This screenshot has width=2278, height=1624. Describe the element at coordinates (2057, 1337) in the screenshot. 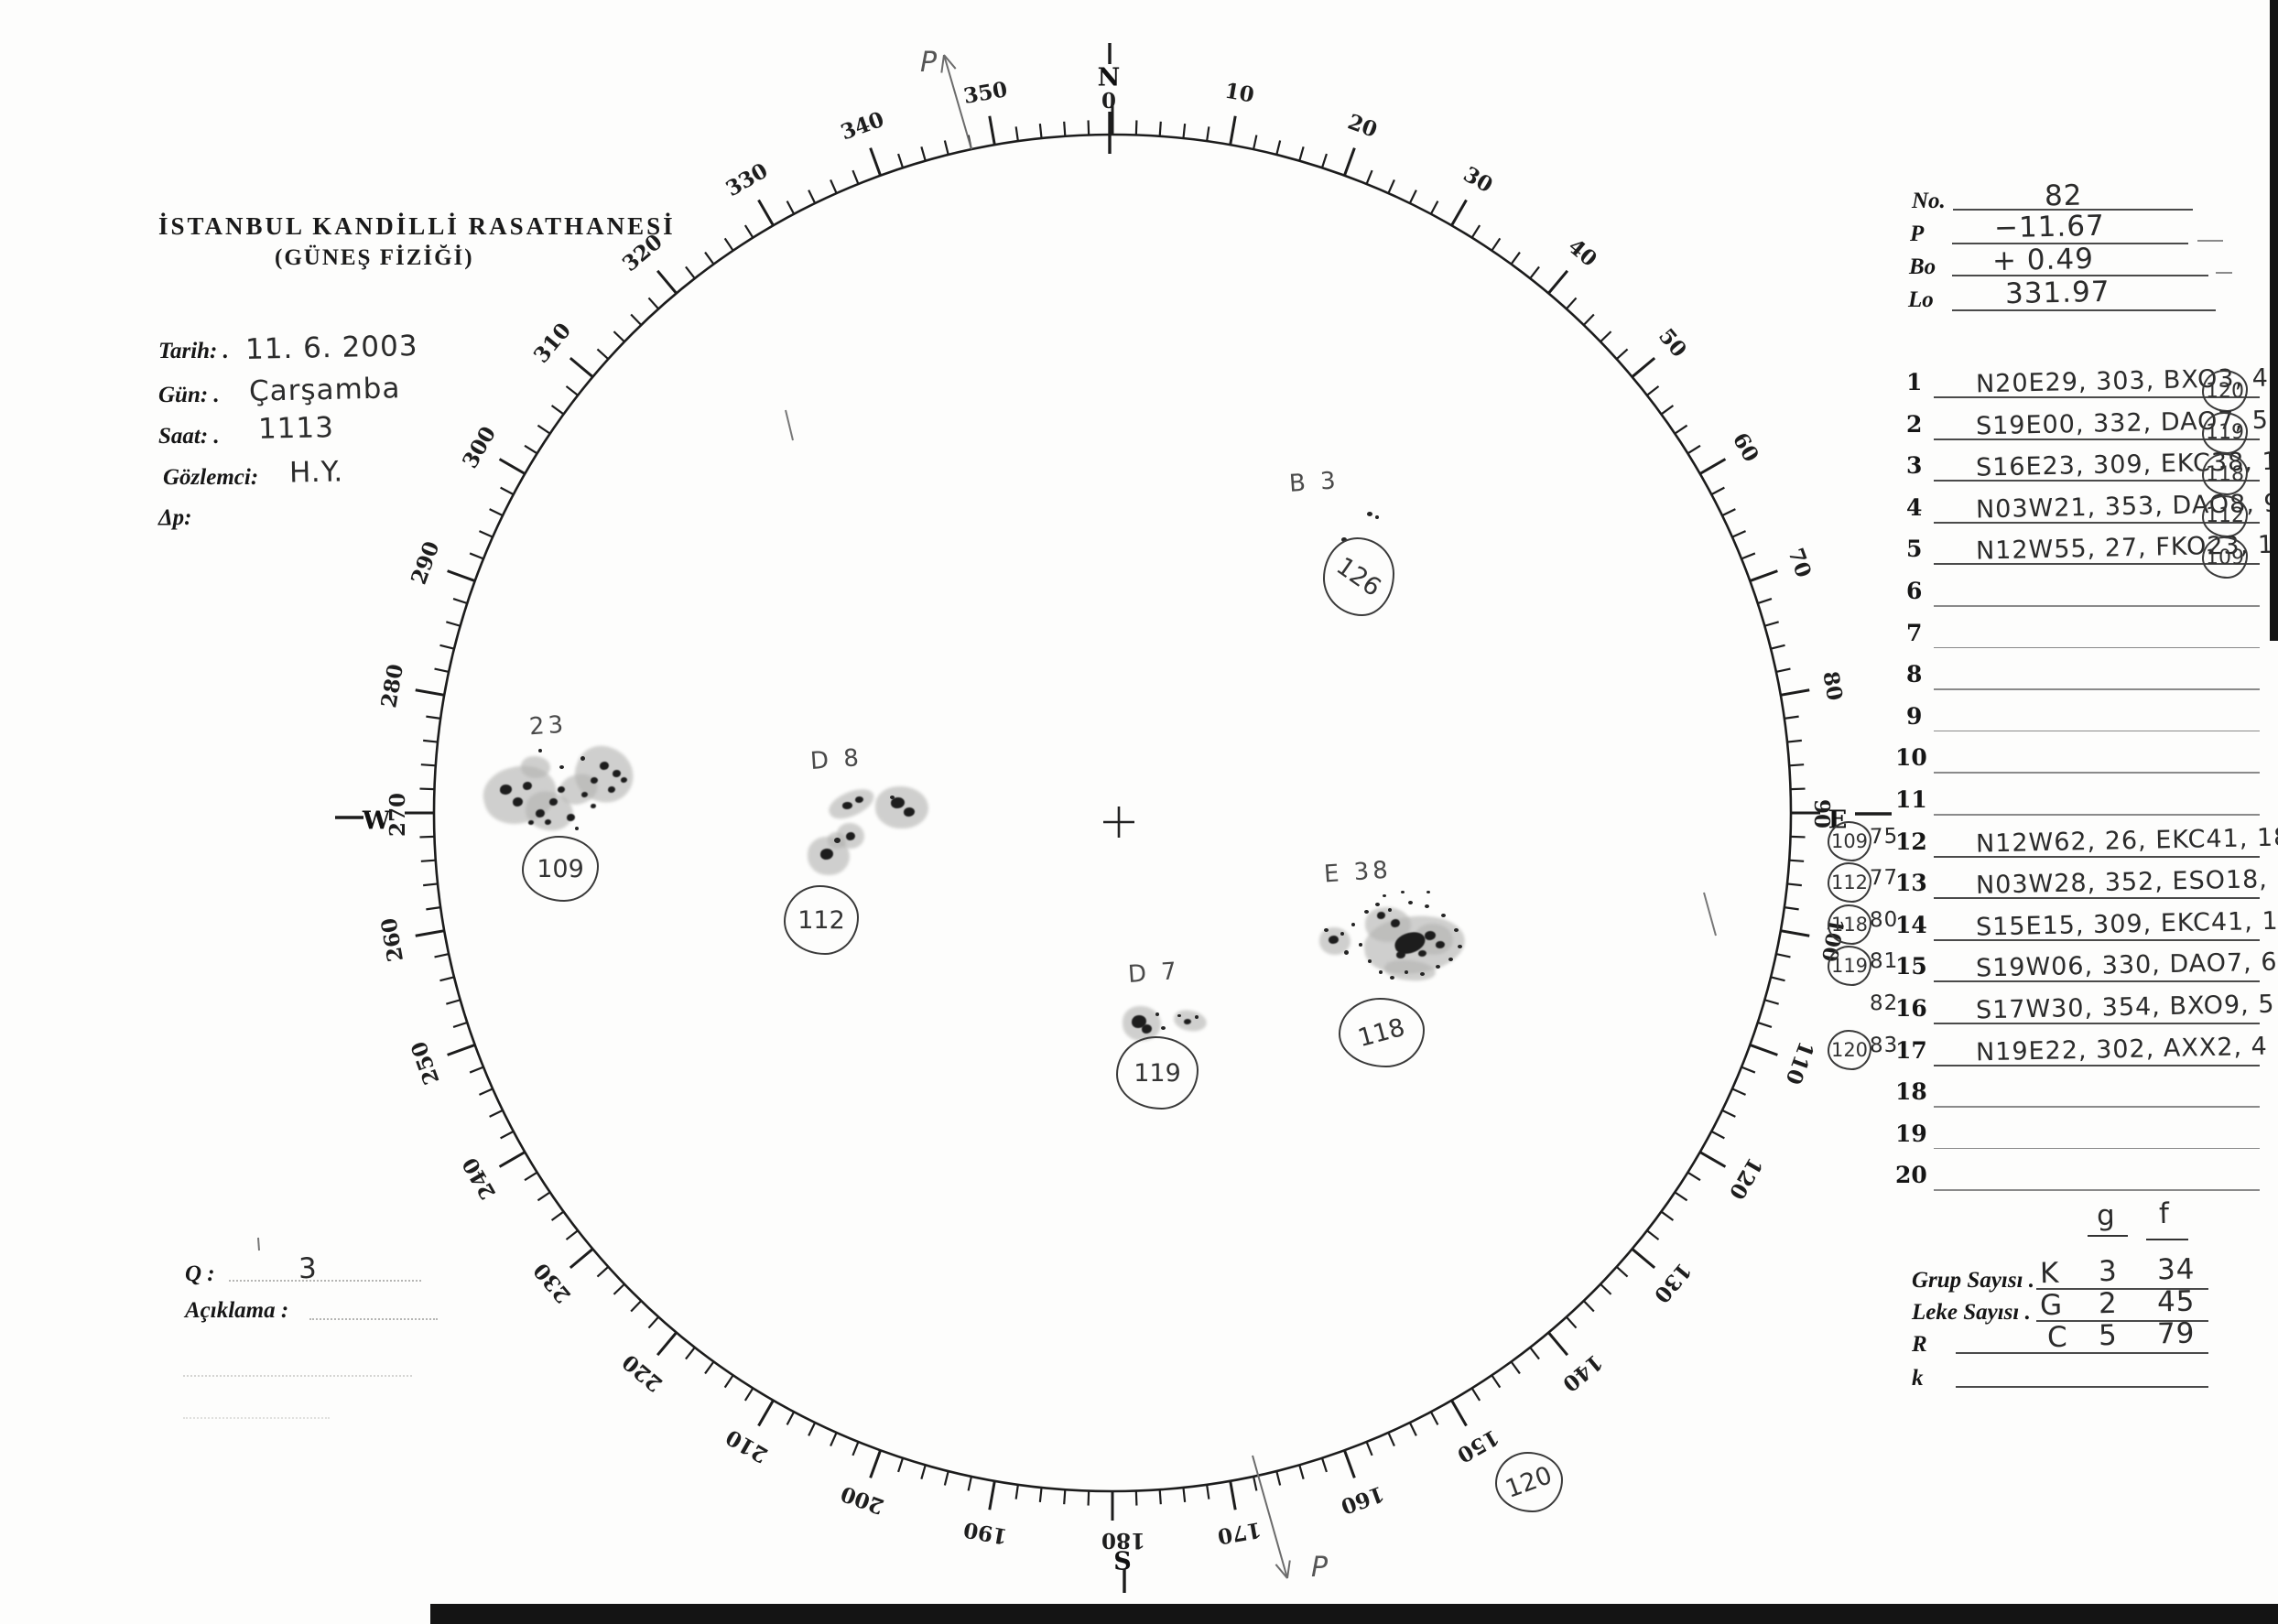

I see `summary-row-key: C` at that location.